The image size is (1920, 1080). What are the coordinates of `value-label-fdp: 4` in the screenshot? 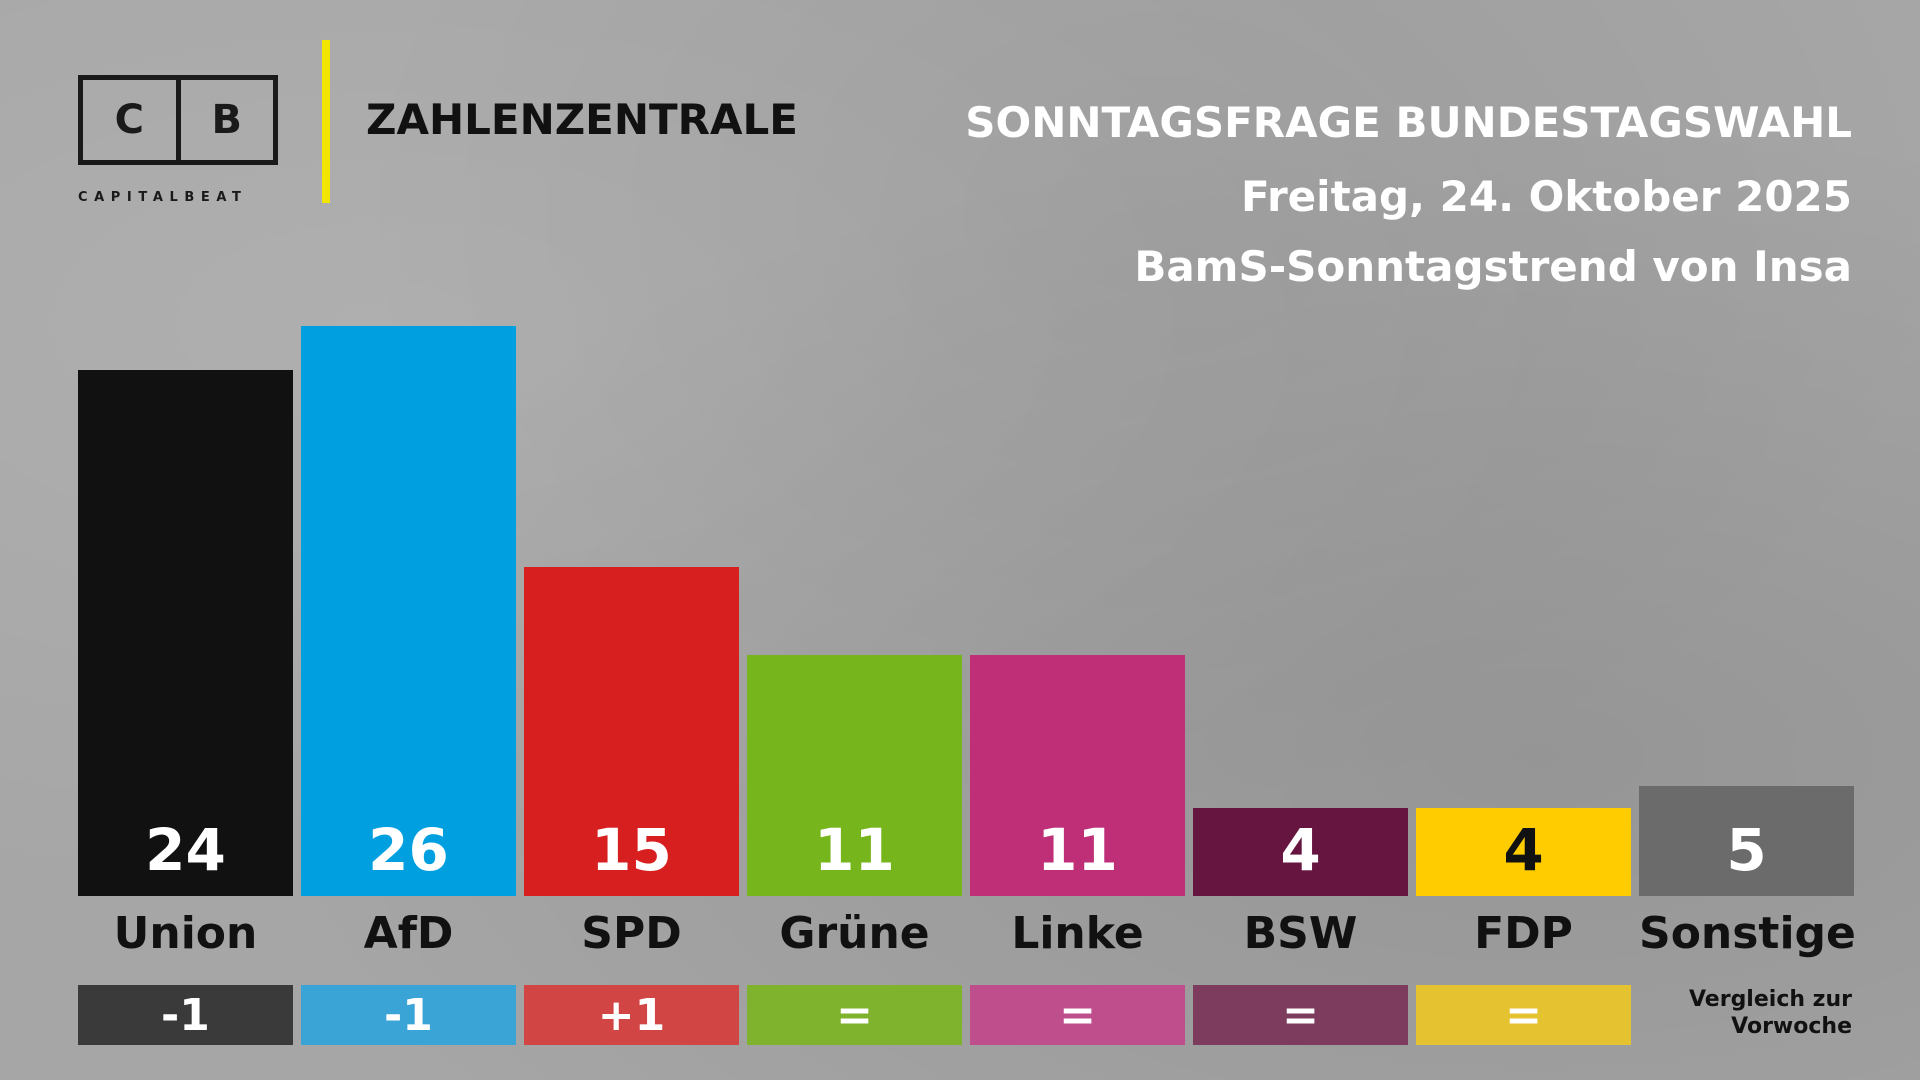 It's located at (1523, 850).